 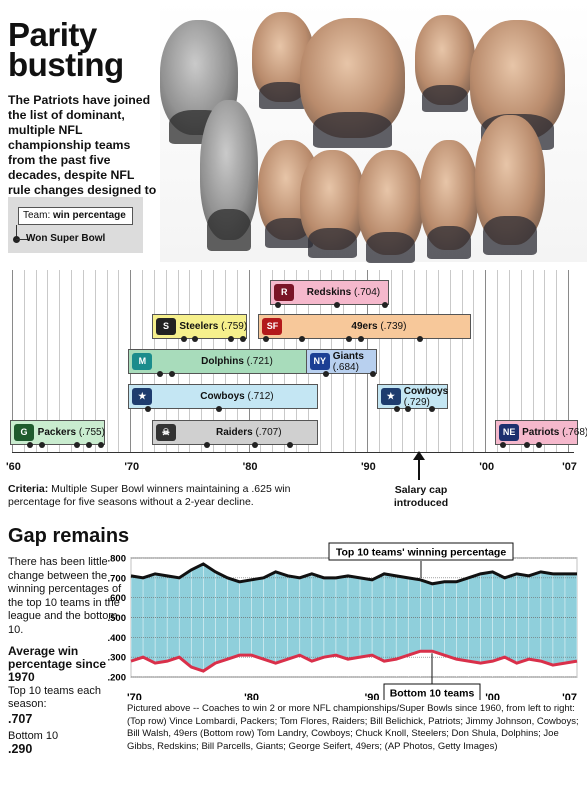 I want to click on dynasty-bar-redskins: R Redskins (.704), so click(x=329, y=292).